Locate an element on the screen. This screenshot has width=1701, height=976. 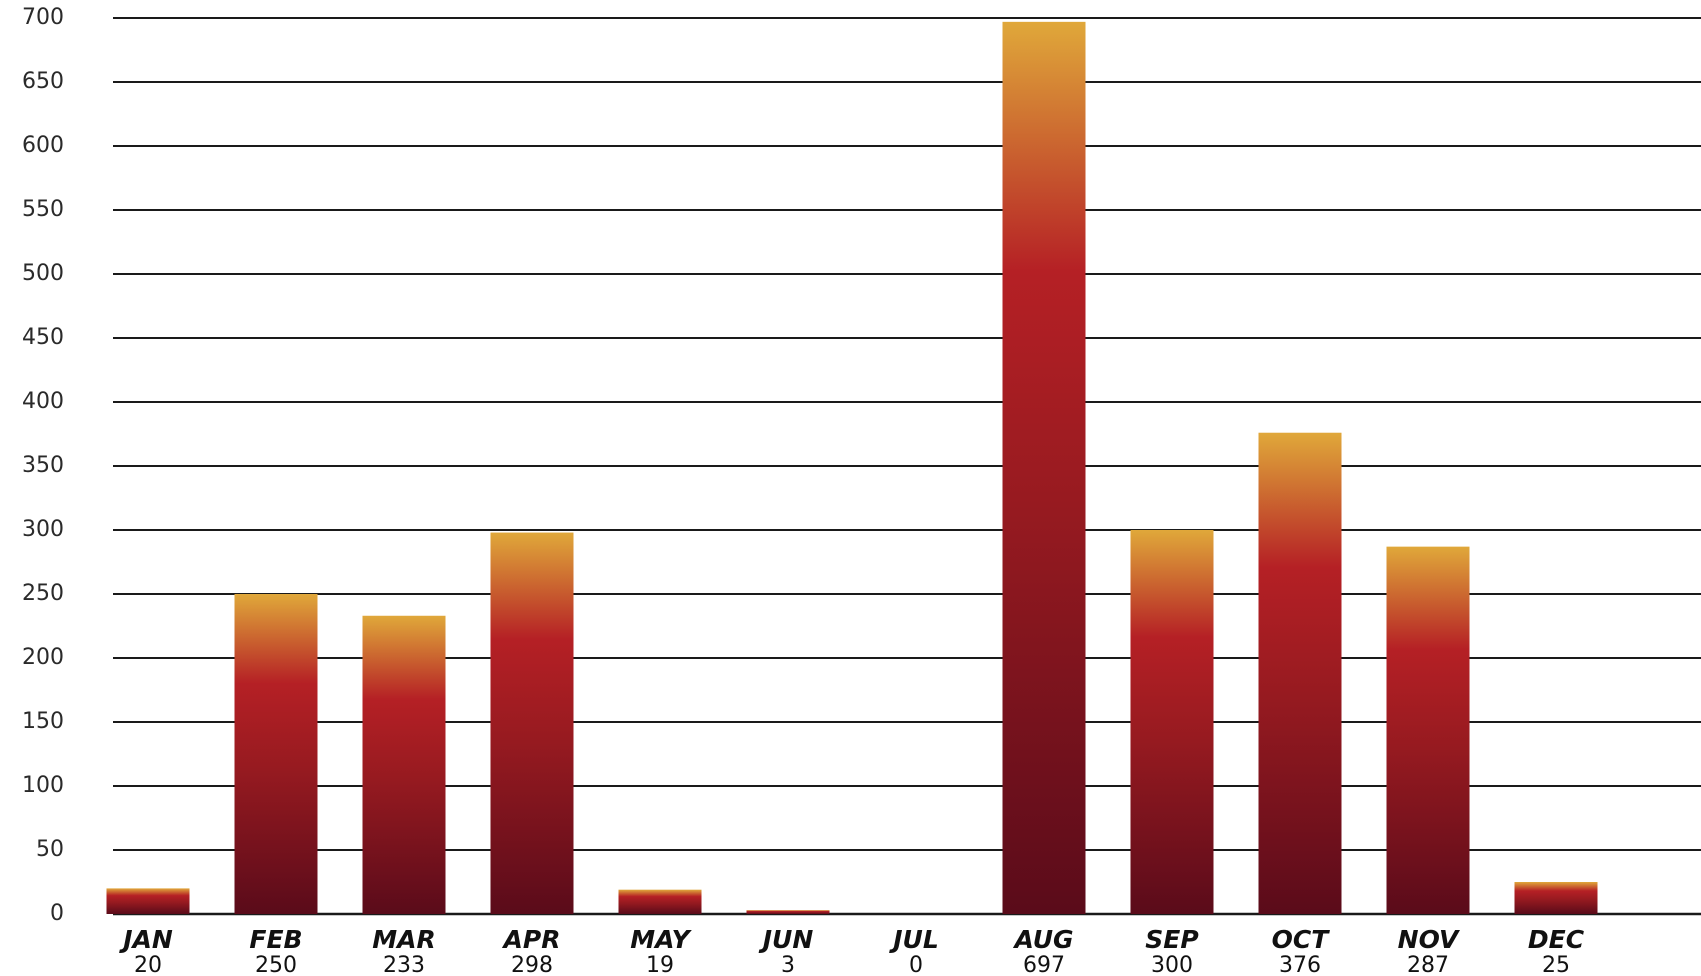
bar-sep is located at coordinates (1172, 722).